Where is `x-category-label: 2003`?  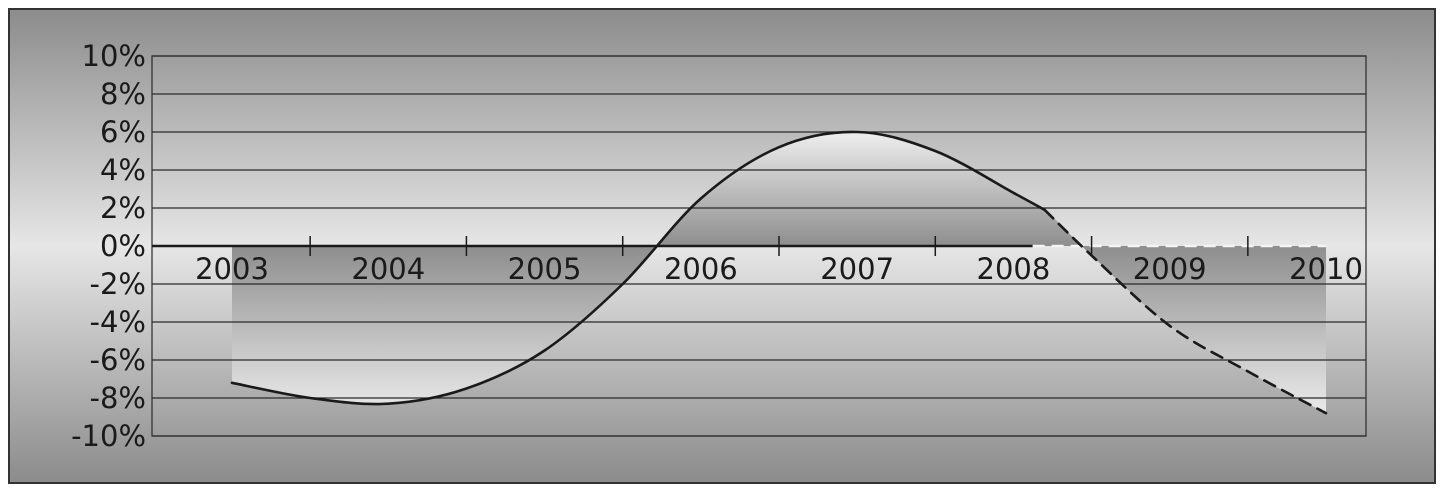 x-category-label: 2003 is located at coordinates (232, 269).